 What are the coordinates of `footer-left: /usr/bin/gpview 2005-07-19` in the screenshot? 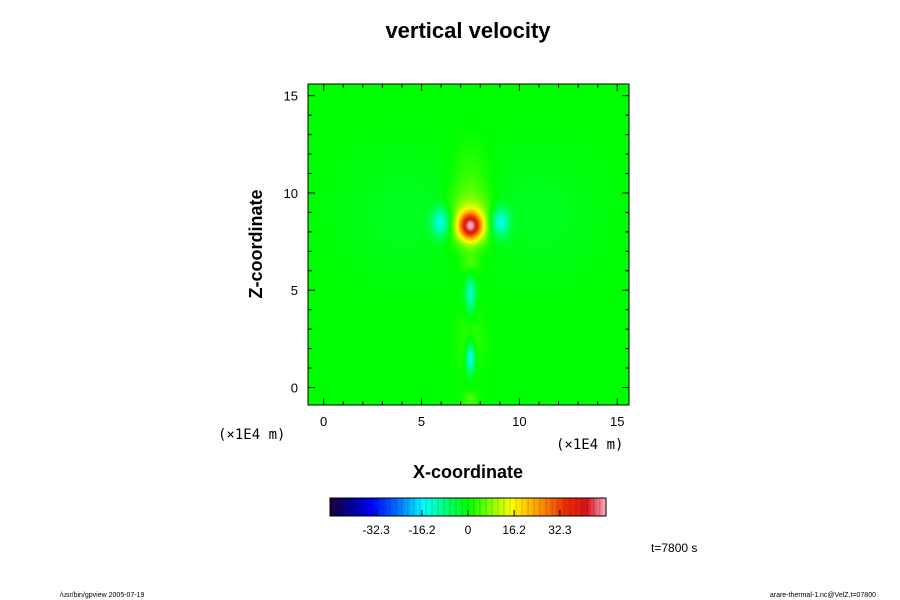 It's located at (102, 595).